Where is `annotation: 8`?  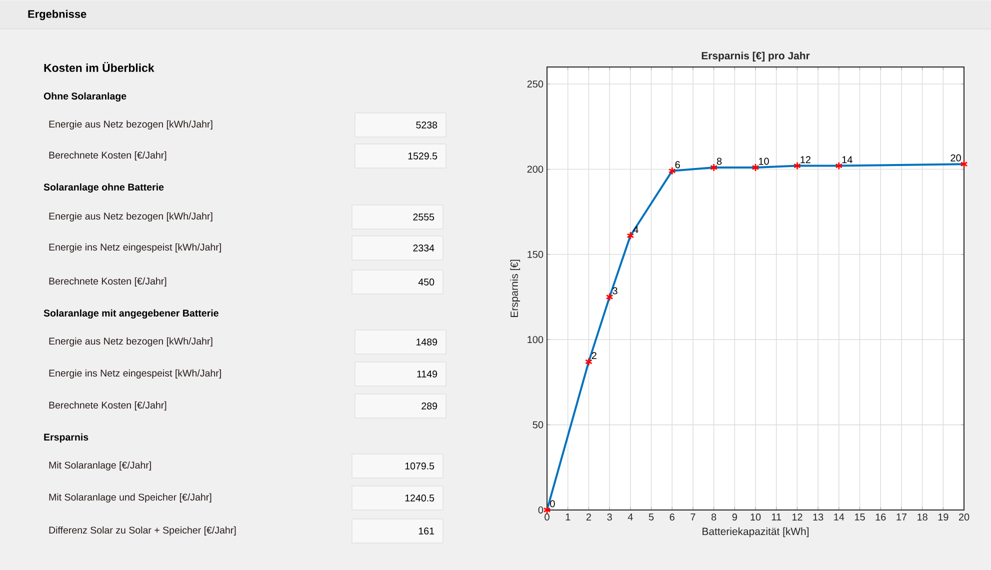
annotation: 8 is located at coordinates (719, 161).